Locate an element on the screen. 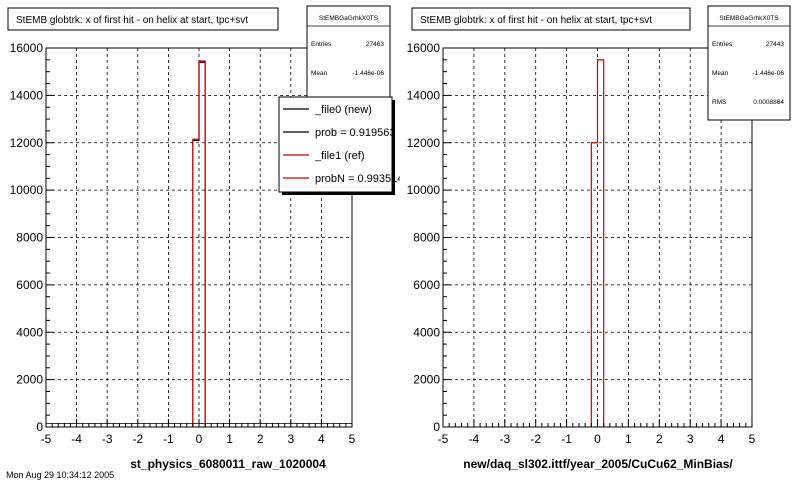  legend-entry-label: probN = 0.993514 is located at coordinates (357, 179).